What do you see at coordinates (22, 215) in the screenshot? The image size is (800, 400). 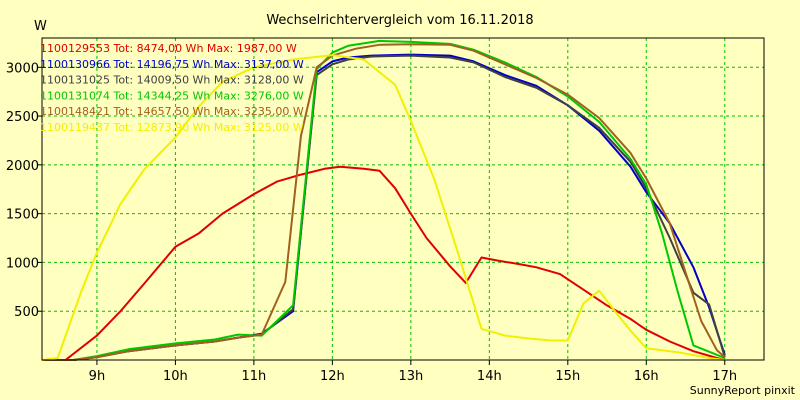 I see `y-tick-label: 1500` at bounding box center [22, 215].